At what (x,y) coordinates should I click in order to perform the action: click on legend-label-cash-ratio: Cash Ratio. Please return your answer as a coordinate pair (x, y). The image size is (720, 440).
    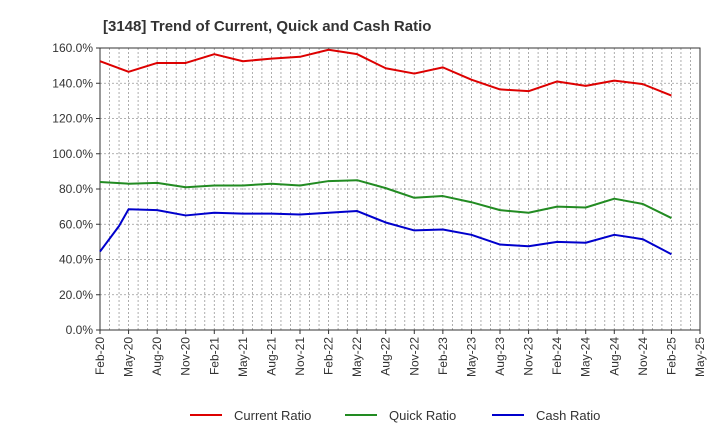
    Looking at the image, I should click on (568, 415).